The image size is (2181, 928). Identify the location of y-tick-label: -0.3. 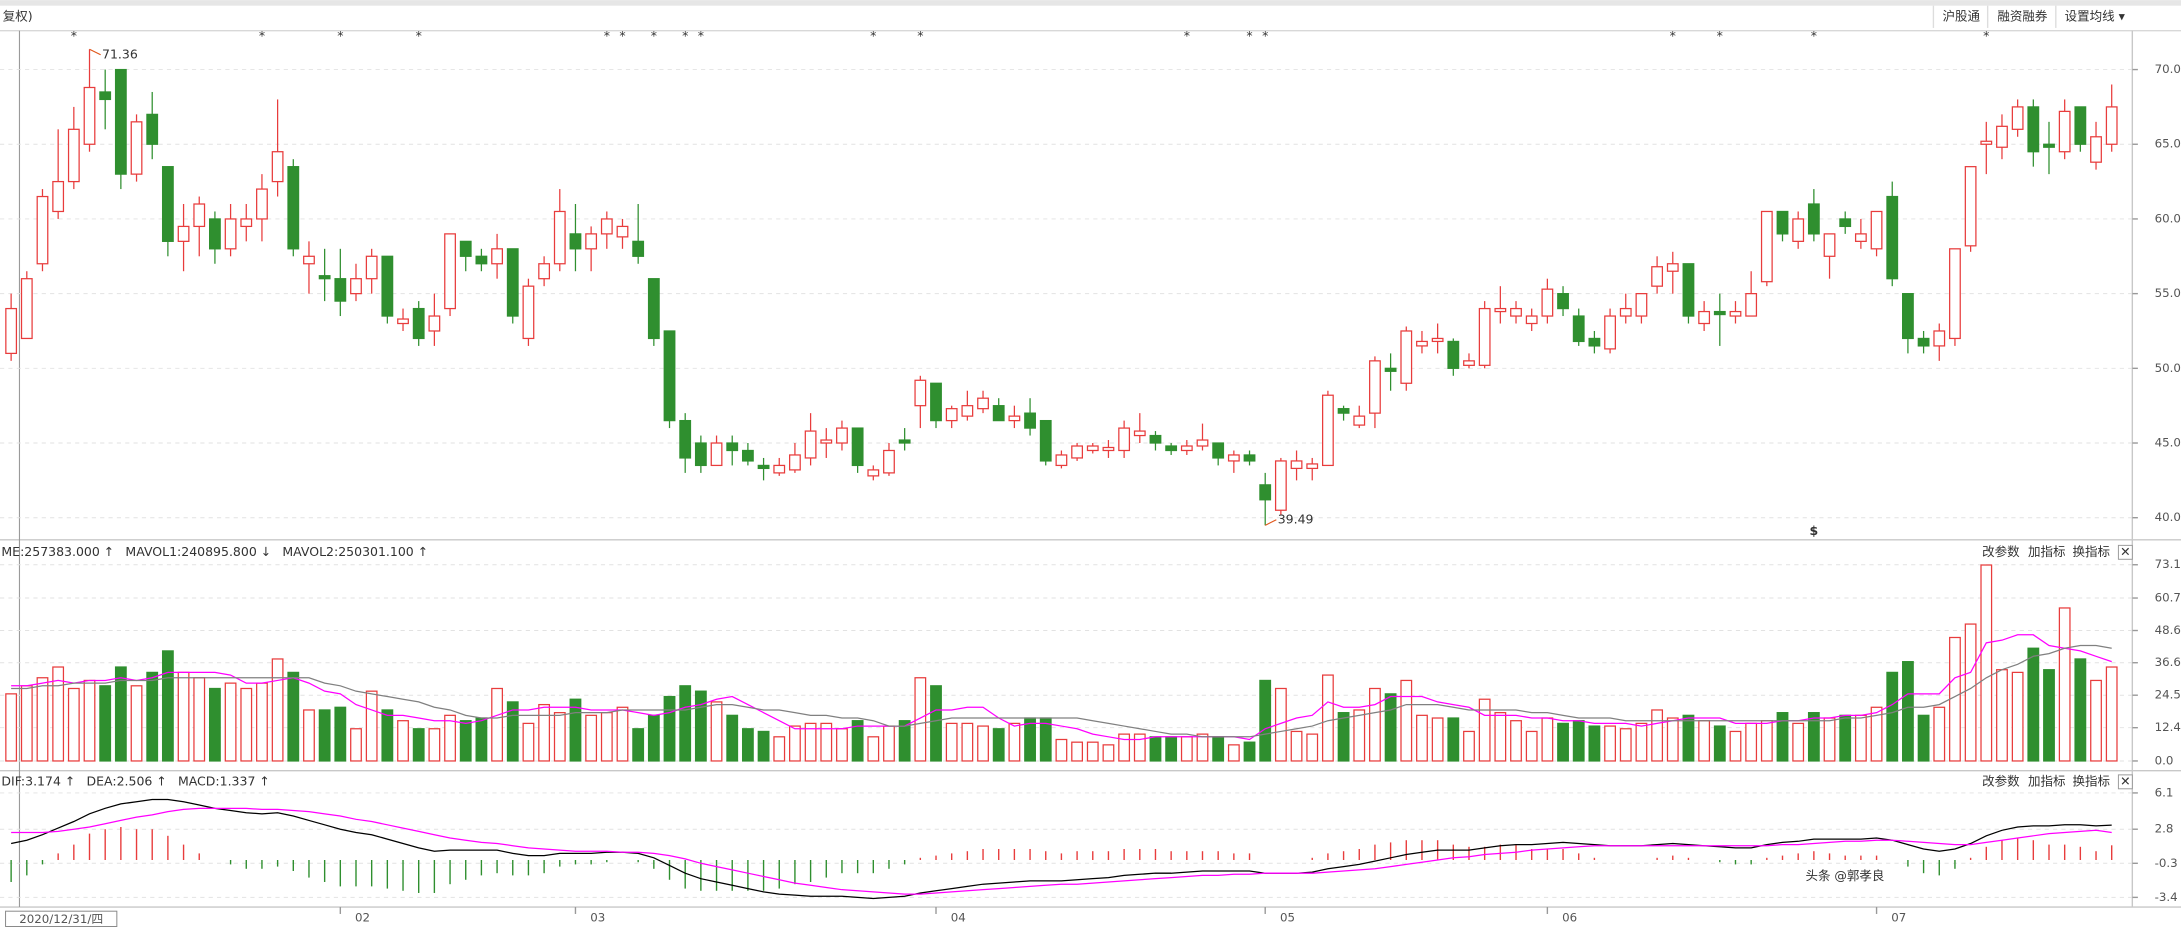
(2166, 863).